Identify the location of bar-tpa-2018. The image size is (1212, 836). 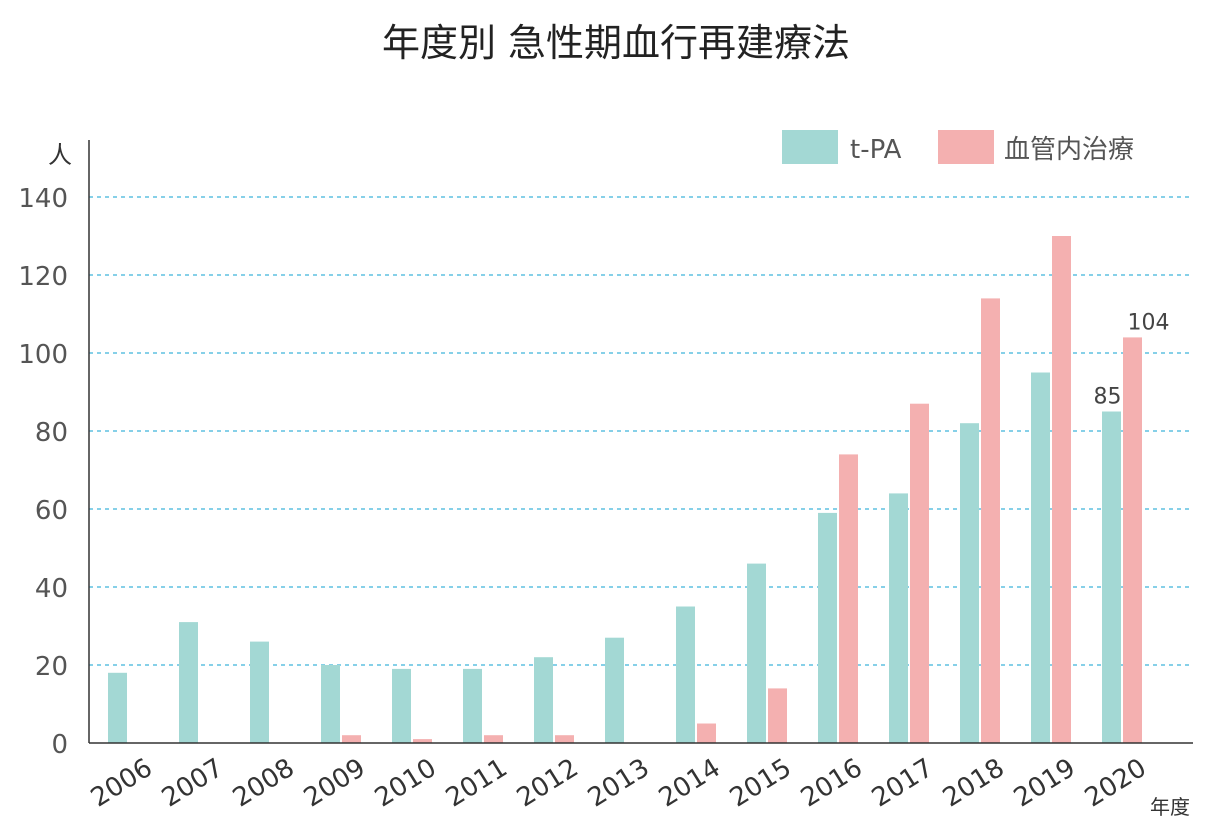
(969, 583).